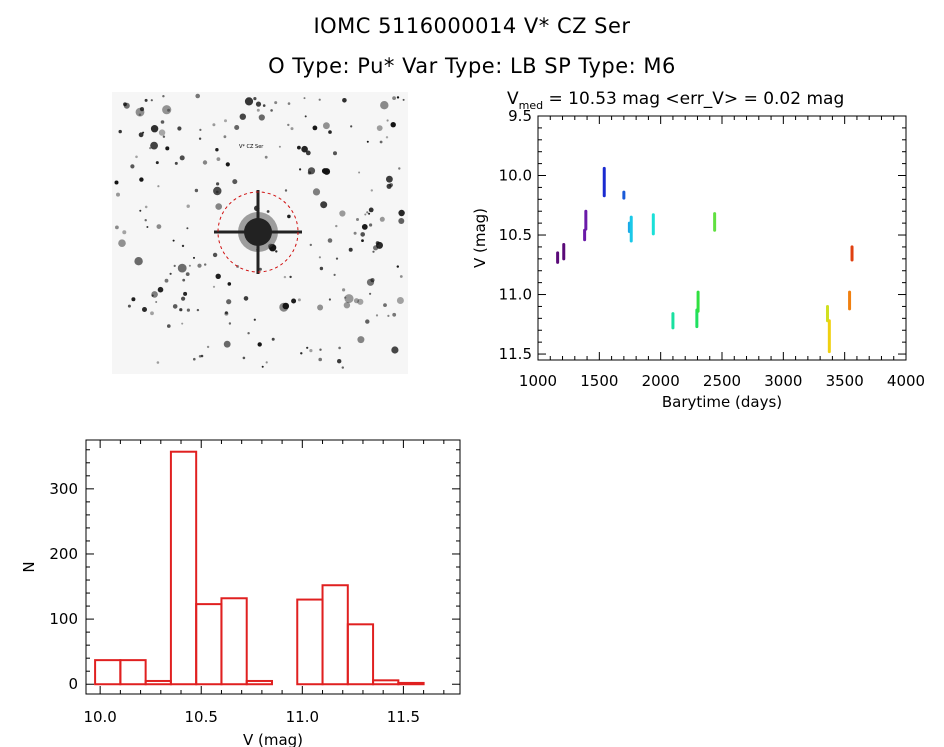  What do you see at coordinates (661, 381) in the screenshot?
I see `x-tick-label: 2000` at bounding box center [661, 381].